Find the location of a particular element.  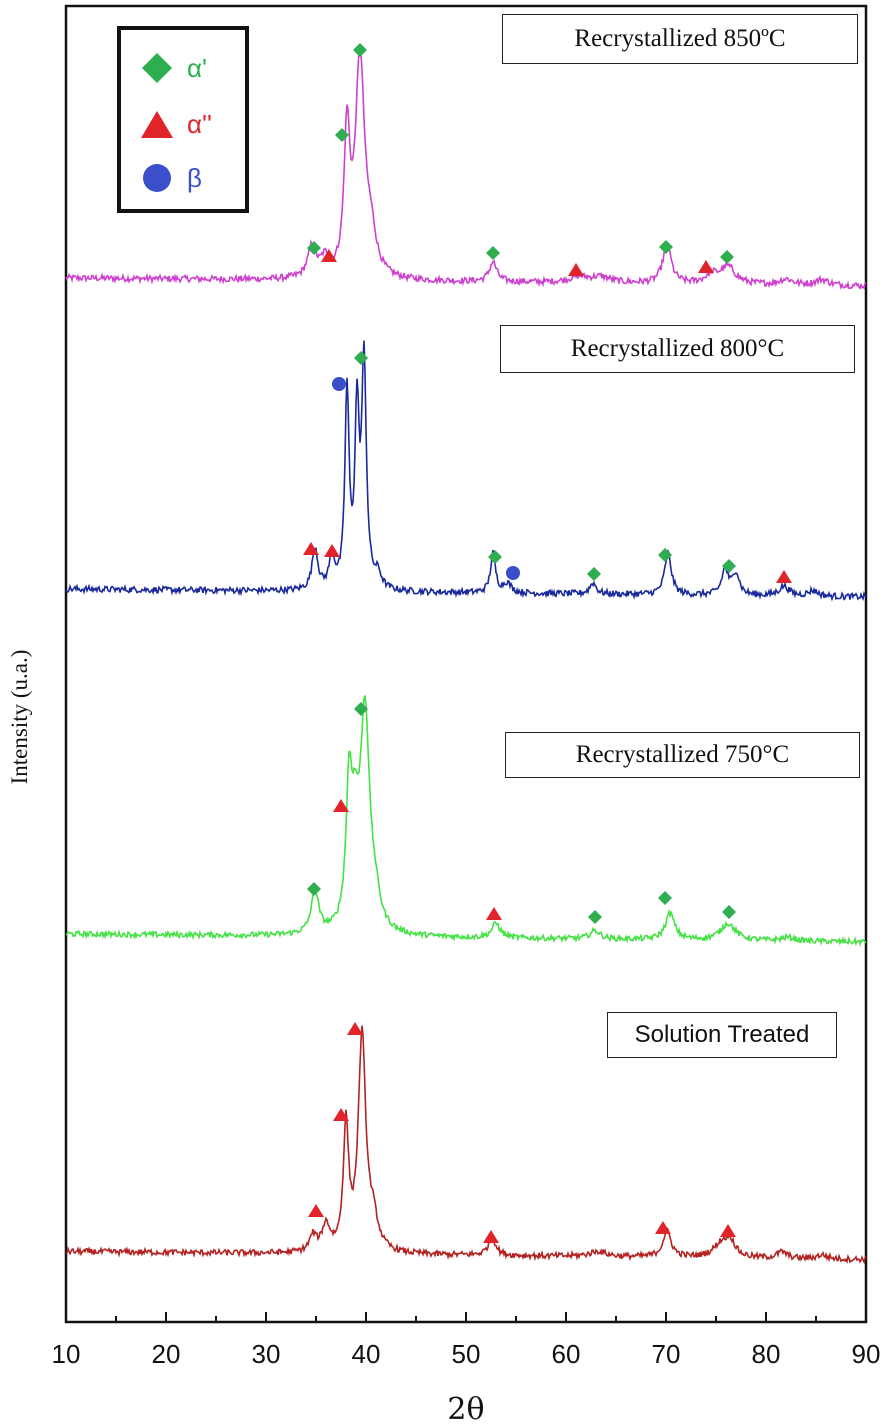

series-label-850: Recrystallized 850ºC is located at coordinates (680, 39).